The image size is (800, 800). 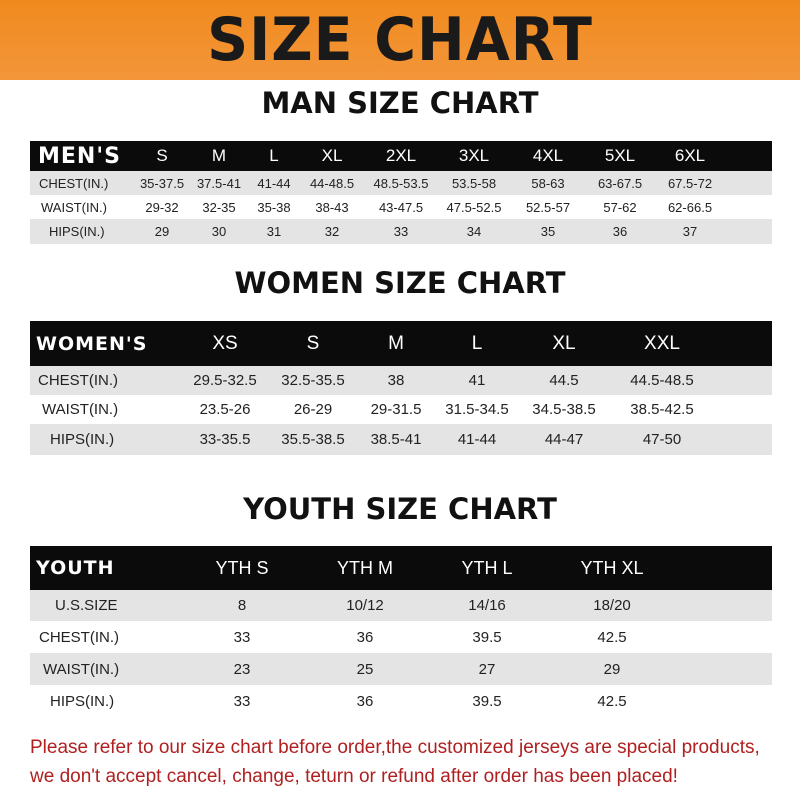 What do you see at coordinates (86, 605) in the screenshot?
I see `row-label: U.S.SIZE` at bounding box center [86, 605].